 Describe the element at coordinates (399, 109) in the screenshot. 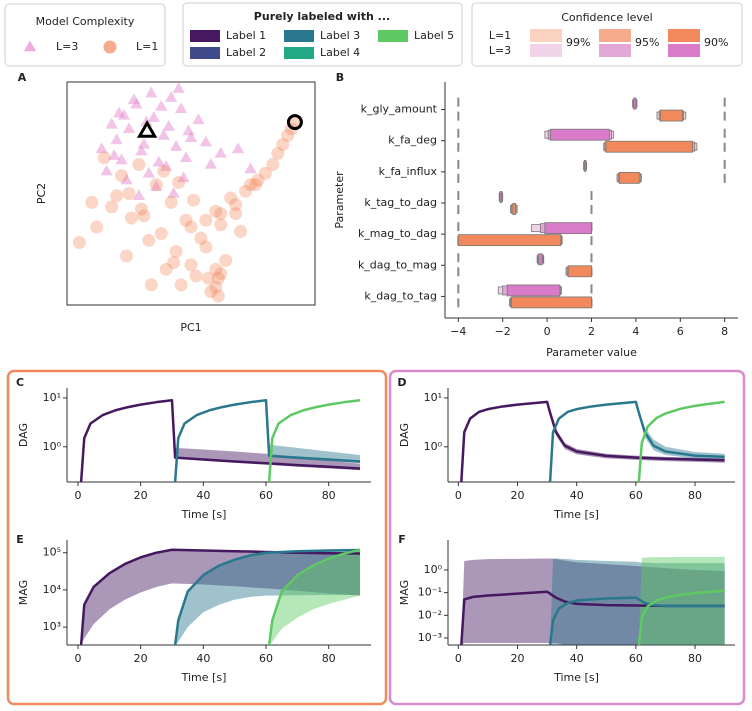

I see `y-tick-label: k_gly_amount` at that location.